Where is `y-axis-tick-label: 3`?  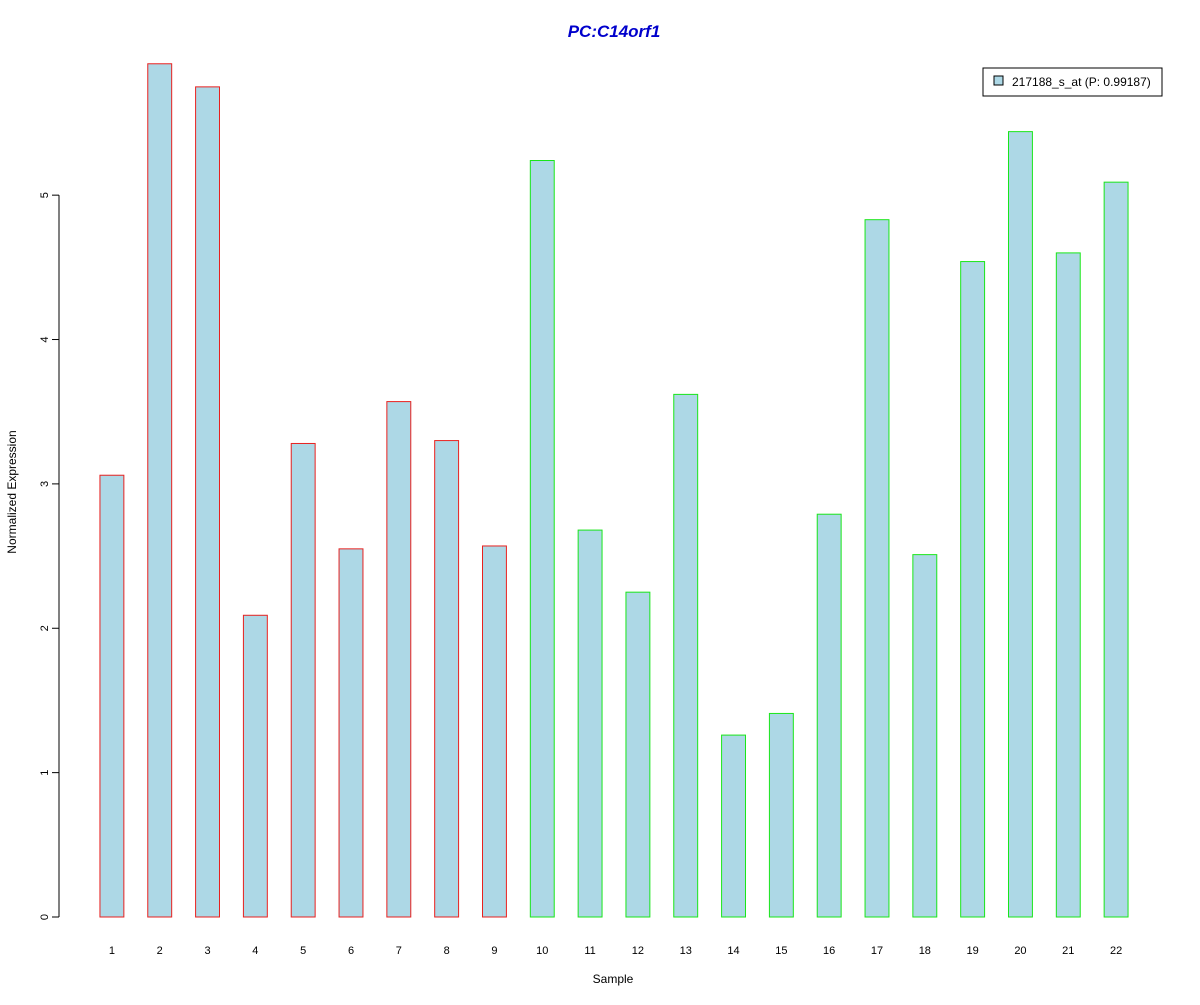 y-axis-tick-label: 3 is located at coordinates (45, 484).